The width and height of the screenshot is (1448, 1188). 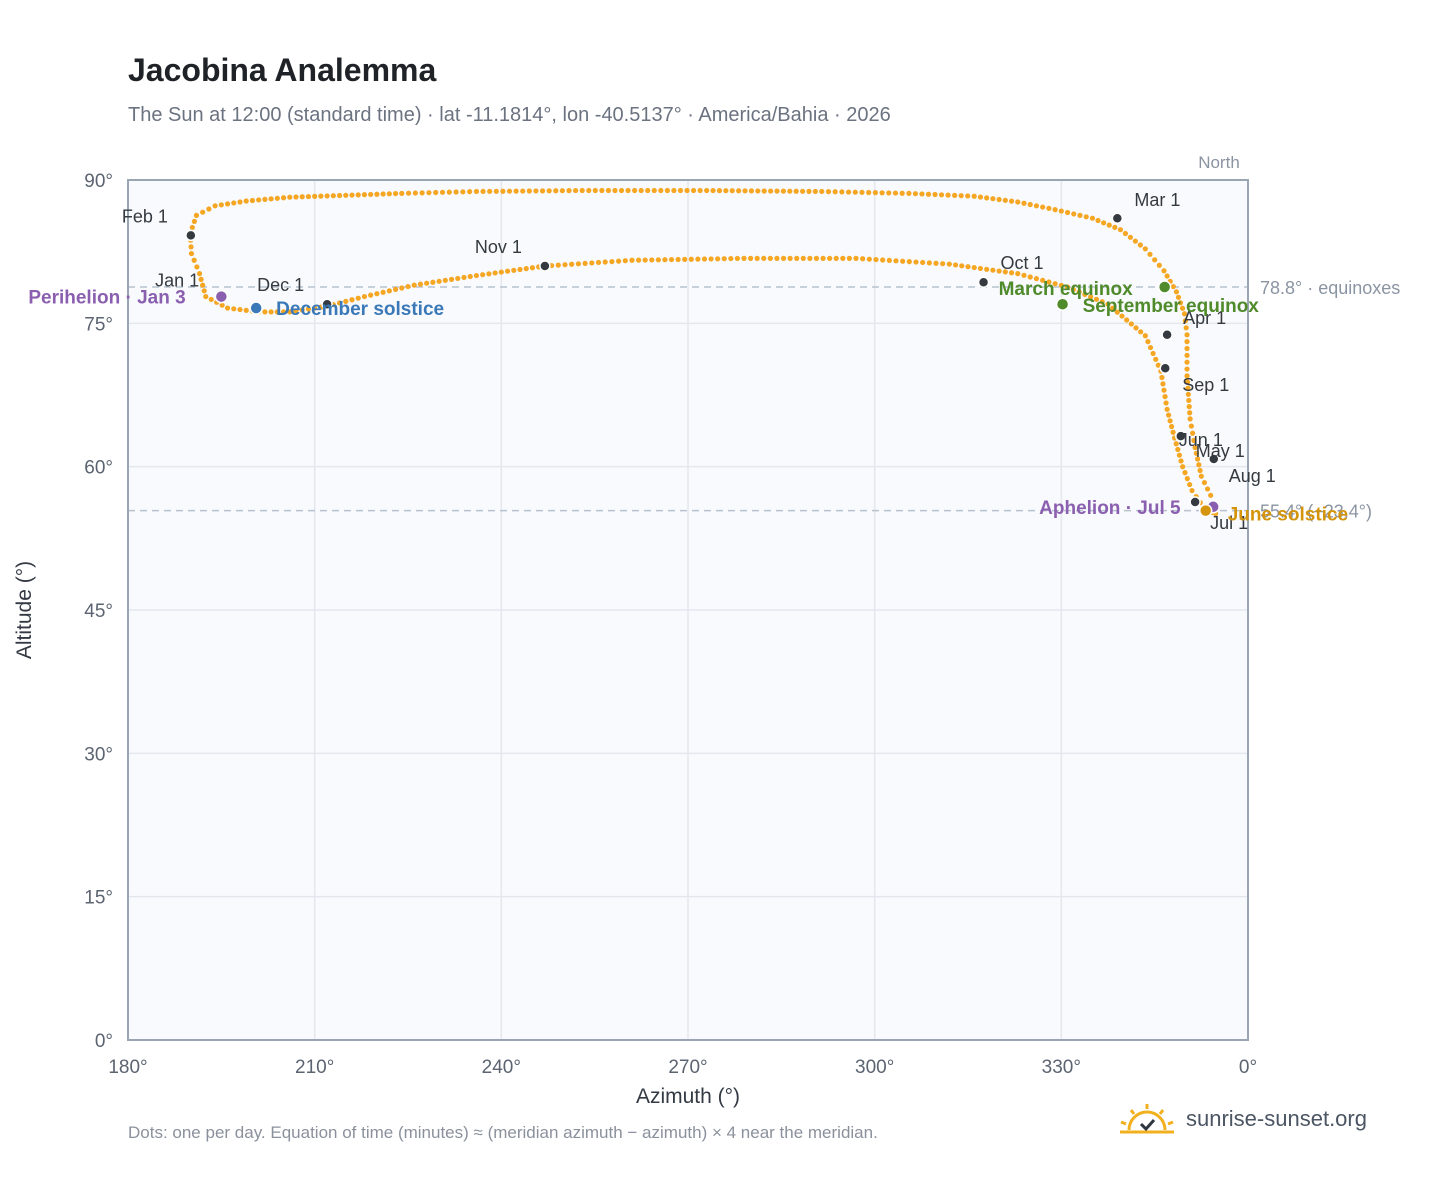 What do you see at coordinates (104, 1041) in the screenshot?
I see `y-tick-label: 0°` at bounding box center [104, 1041].